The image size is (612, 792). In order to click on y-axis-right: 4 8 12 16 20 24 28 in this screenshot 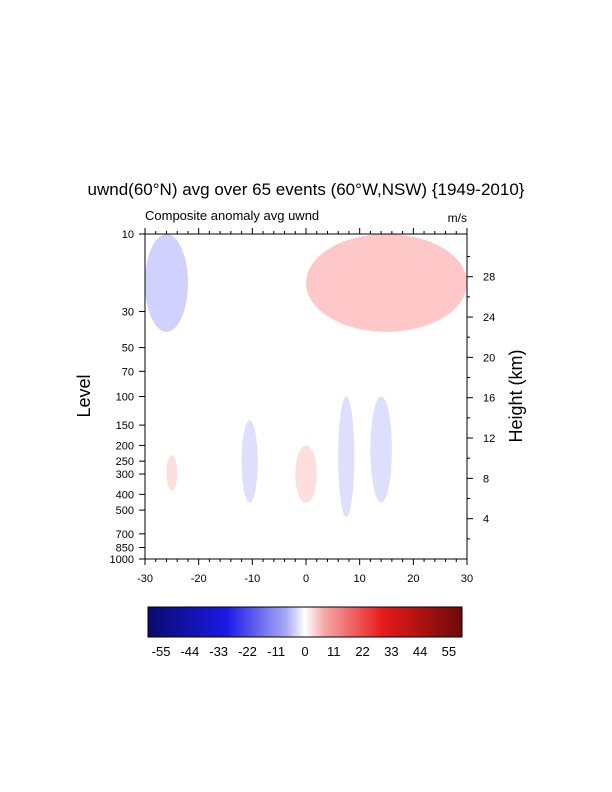, I will do `click(481, 398)`.